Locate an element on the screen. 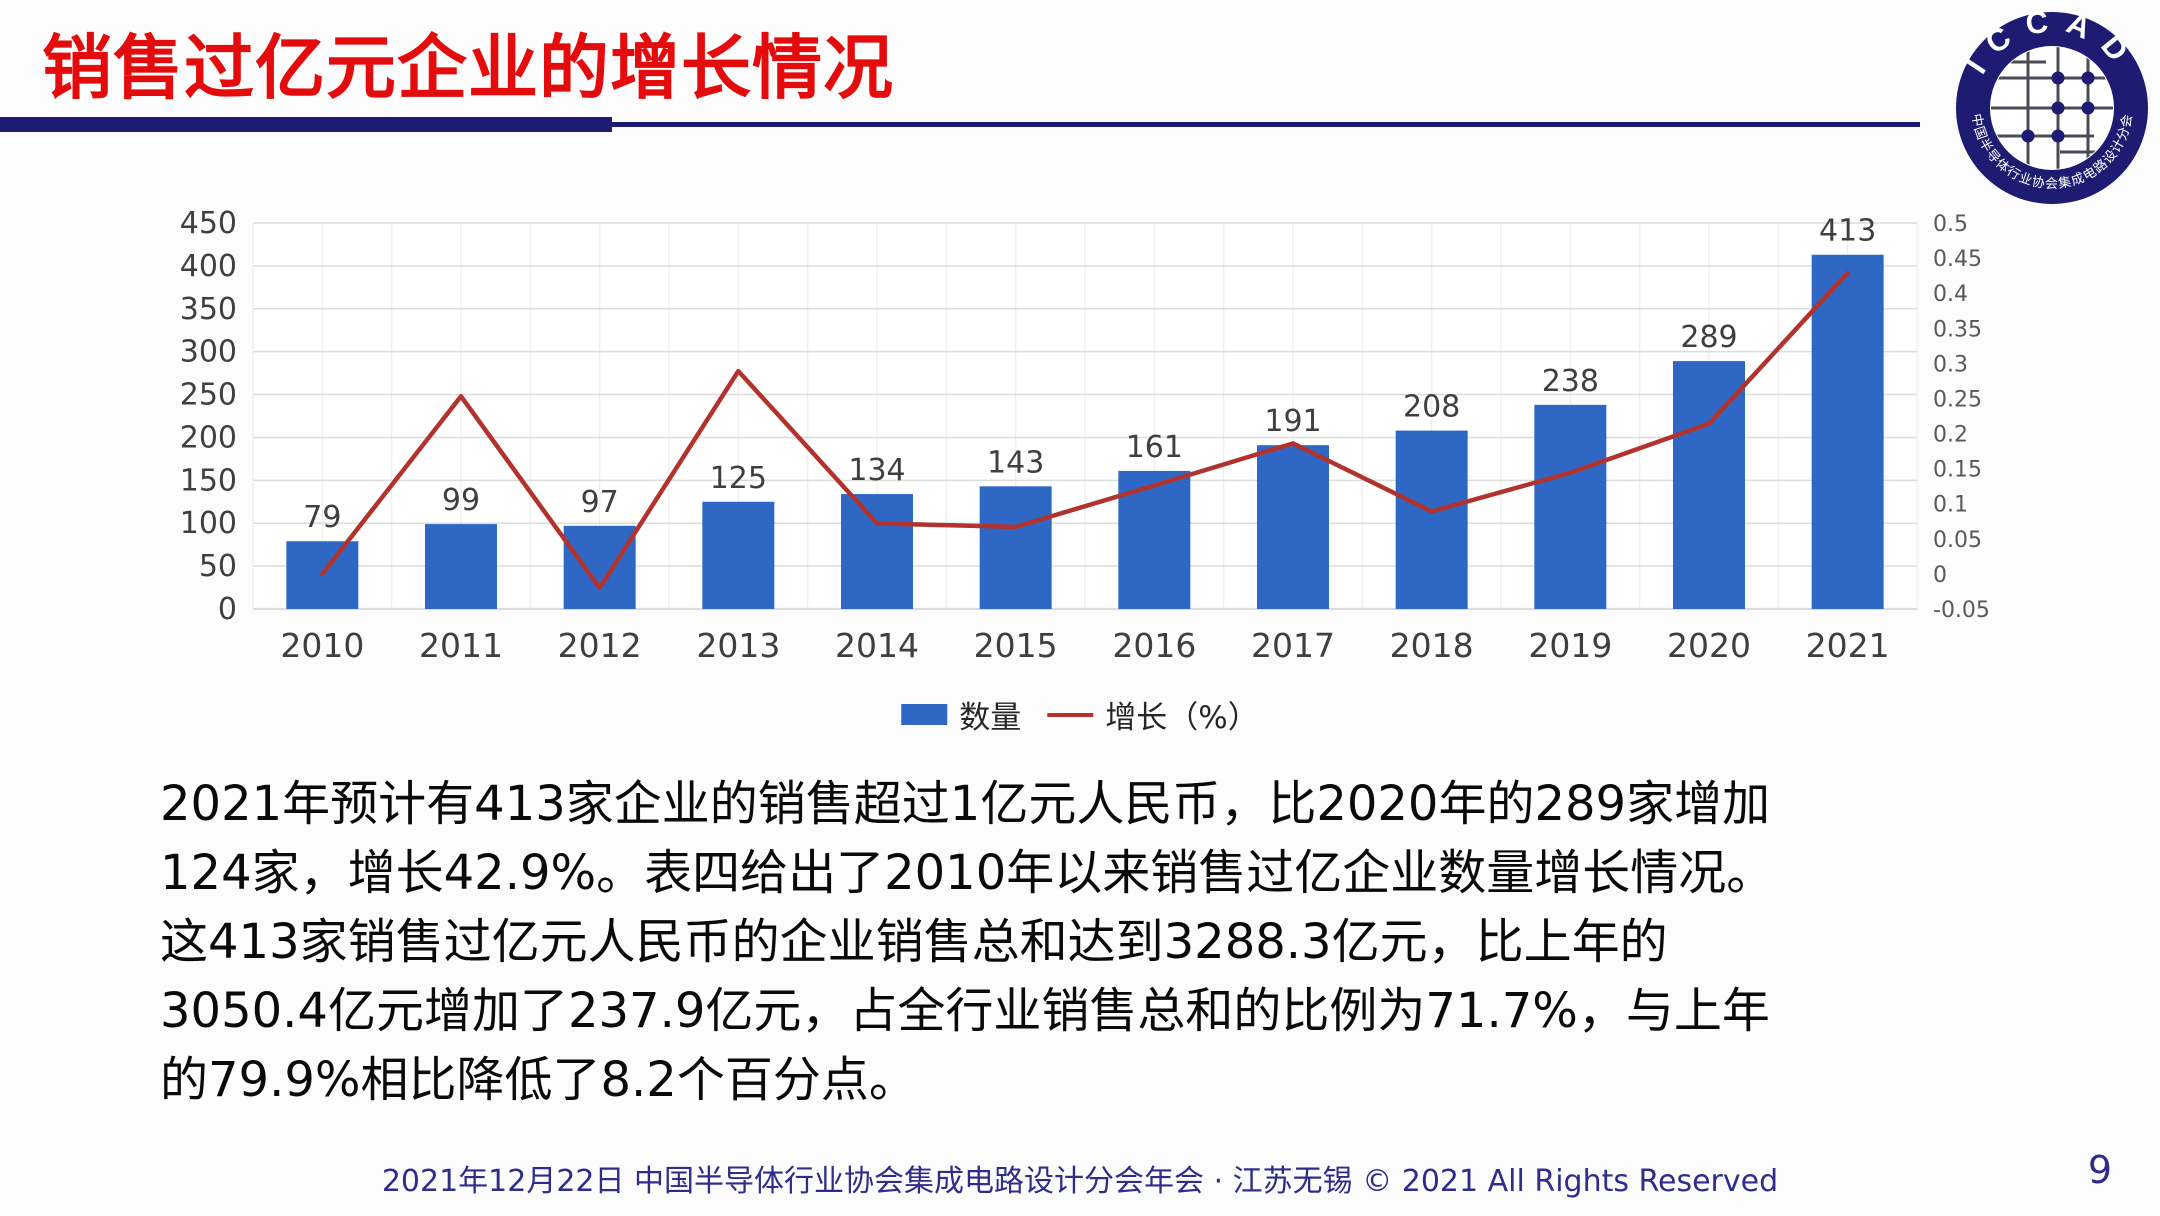  bar-2018 is located at coordinates (1431, 519).